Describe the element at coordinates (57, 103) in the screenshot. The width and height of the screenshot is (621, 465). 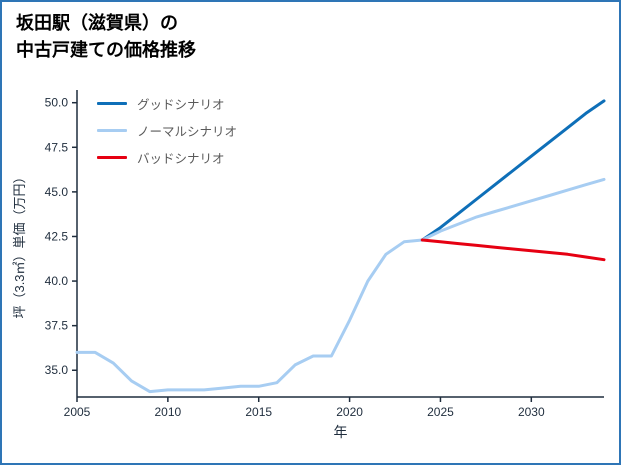
I see `y-tick-label: 50.0` at that location.